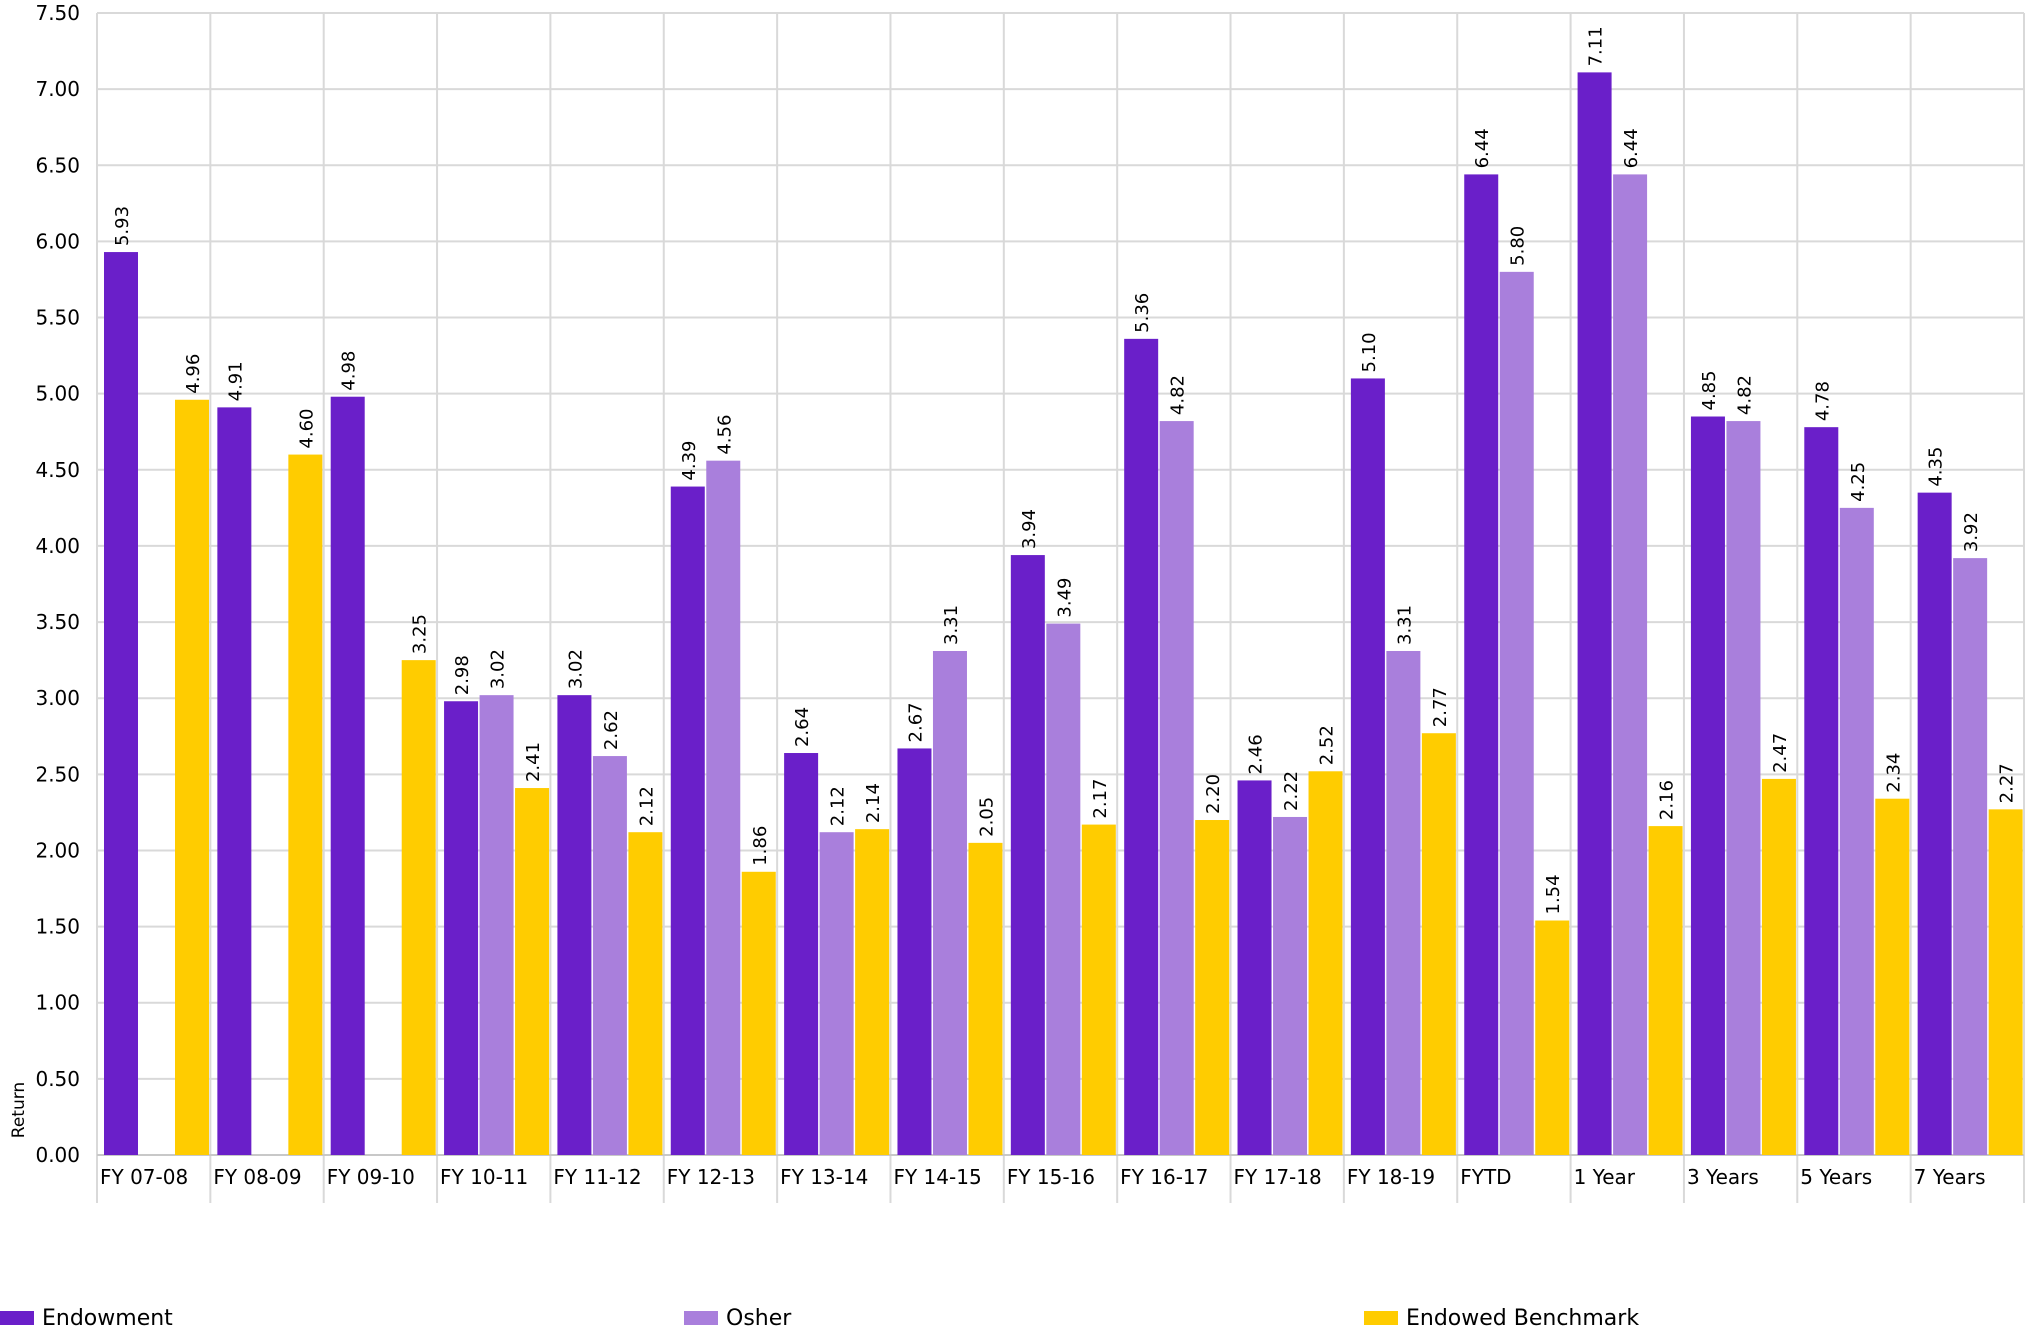  What do you see at coordinates (107, 1318) in the screenshot?
I see `legend-label: Endowment` at bounding box center [107, 1318].